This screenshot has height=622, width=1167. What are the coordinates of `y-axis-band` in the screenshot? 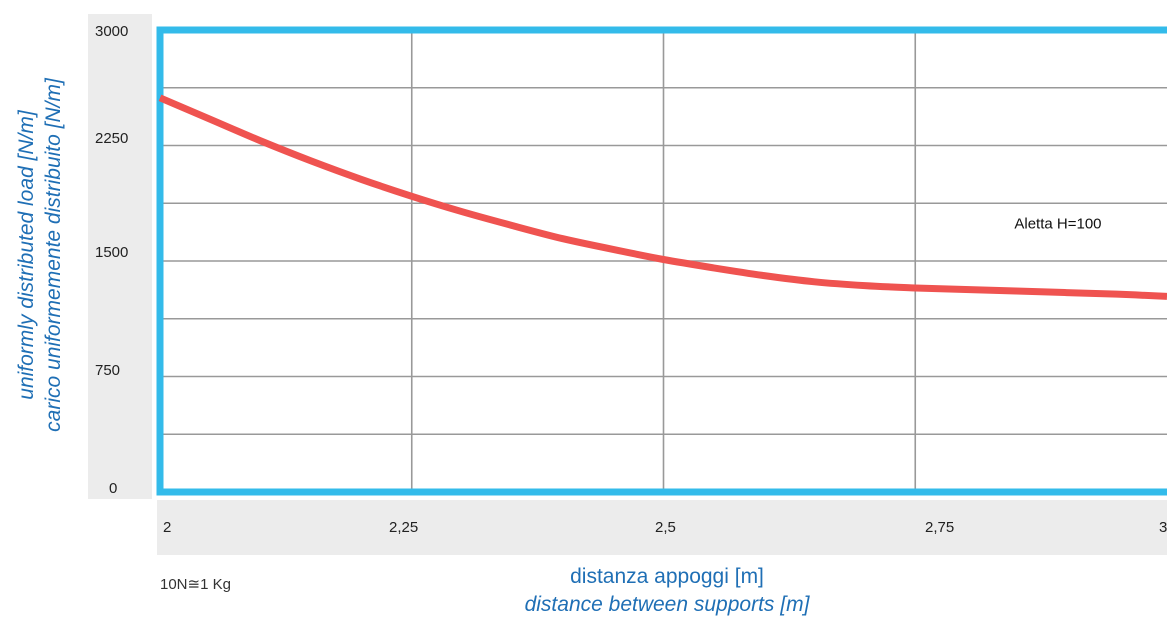 It's located at (120, 256).